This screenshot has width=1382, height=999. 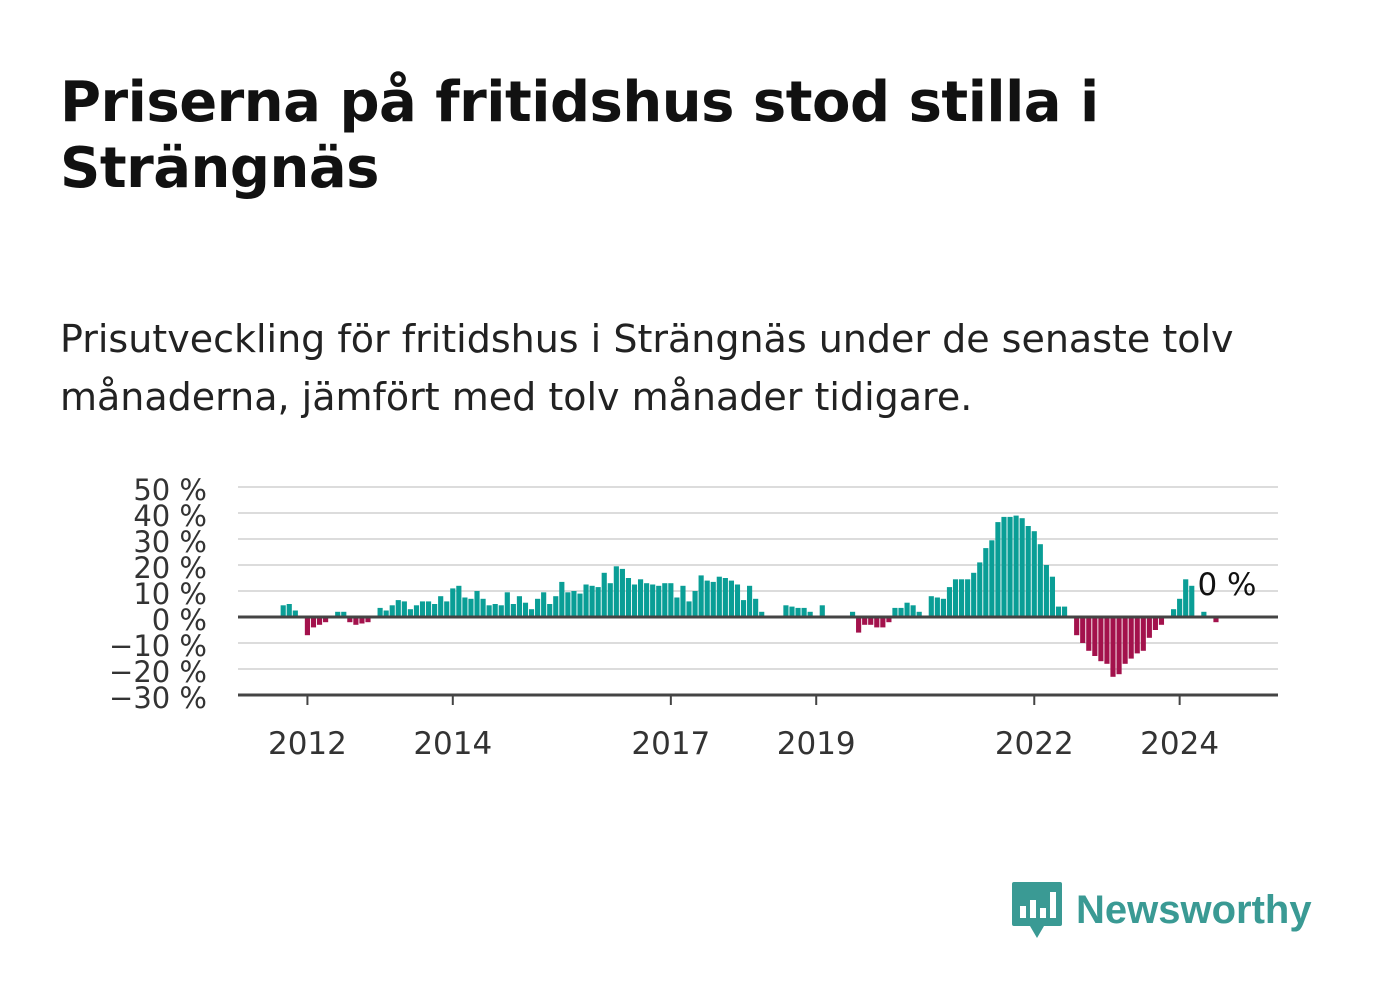 What do you see at coordinates (1194, 909) in the screenshot?
I see `logo-wordmark: Newsworthy` at bounding box center [1194, 909].